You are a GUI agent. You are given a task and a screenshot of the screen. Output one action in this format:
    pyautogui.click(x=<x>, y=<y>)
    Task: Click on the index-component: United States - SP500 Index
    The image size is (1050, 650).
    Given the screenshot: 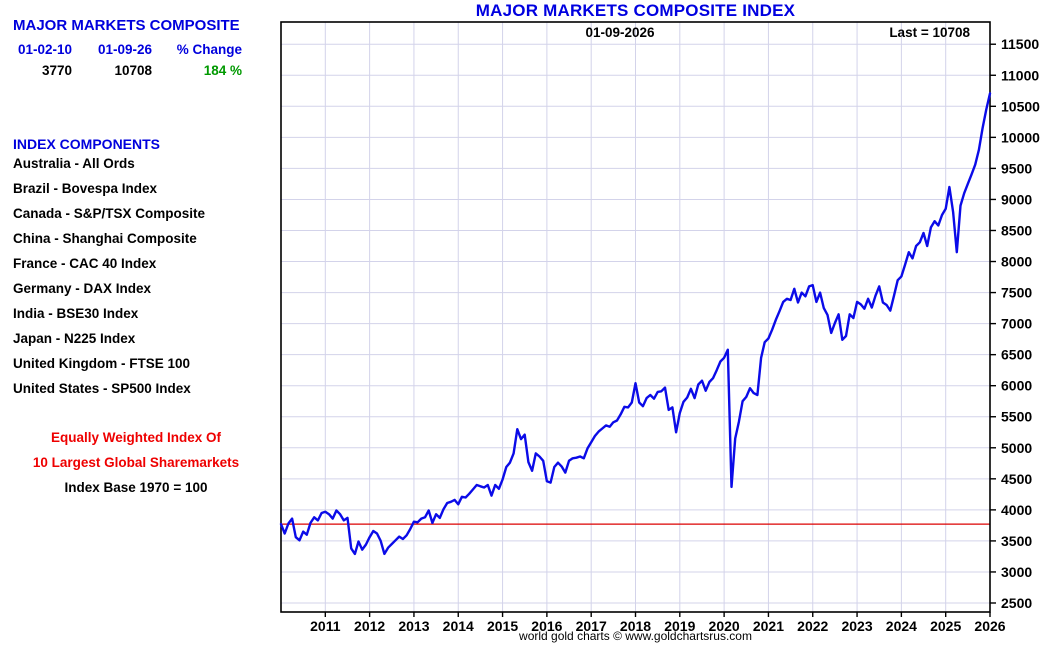 What is the action you would take?
    pyautogui.click(x=102, y=388)
    